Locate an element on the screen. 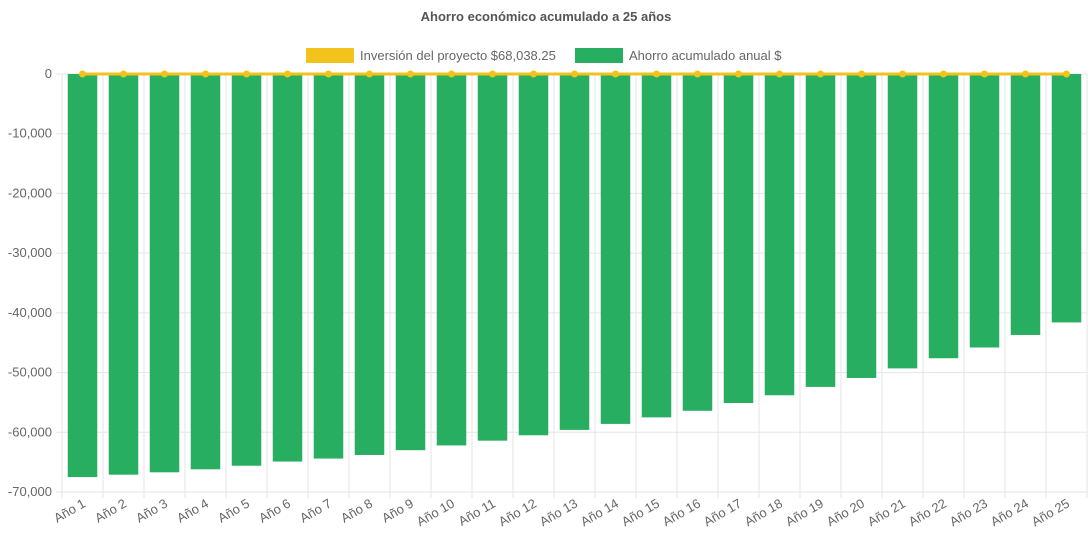  x-tick-label: Año 11 is located at coordinates (477, 512).